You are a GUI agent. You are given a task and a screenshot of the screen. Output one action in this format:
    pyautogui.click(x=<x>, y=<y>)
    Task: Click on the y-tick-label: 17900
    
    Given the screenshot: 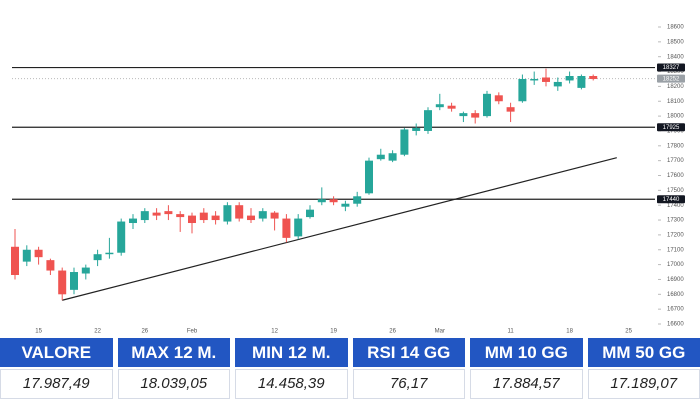 What is the action you would take?
    pyautogui.click(x=675, y=132)
    